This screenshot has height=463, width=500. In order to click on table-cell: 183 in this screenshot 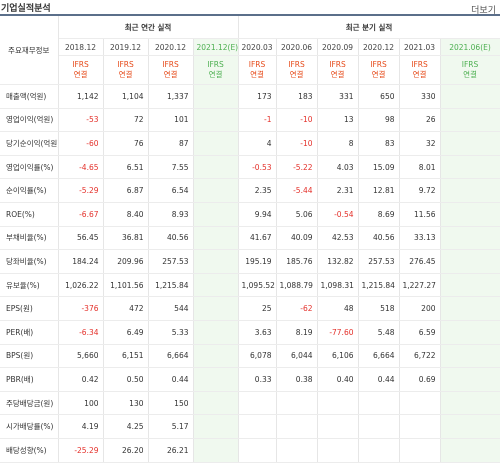, I will do `click(297, 96)`.